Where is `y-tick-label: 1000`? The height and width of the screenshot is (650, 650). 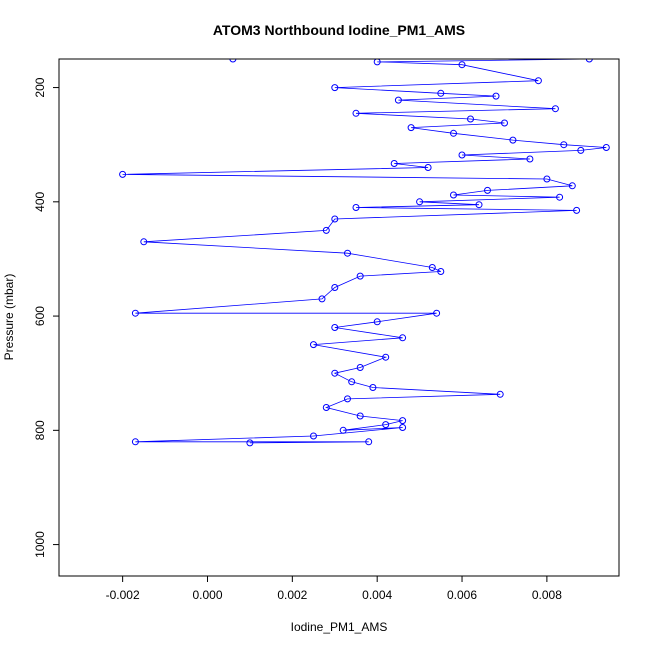 y-tick-label: 1000 is located at coordinates (40, 544).